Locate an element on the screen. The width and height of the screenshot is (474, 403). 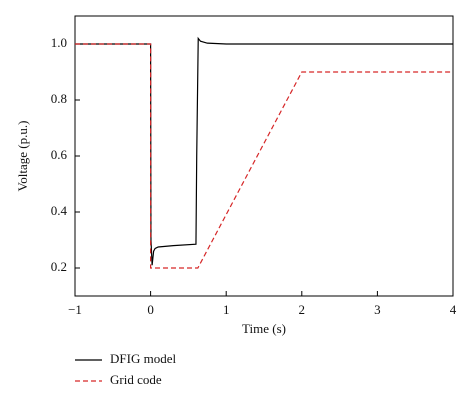
y-tick-label: 0.2 is located at coordinates (59, 266).